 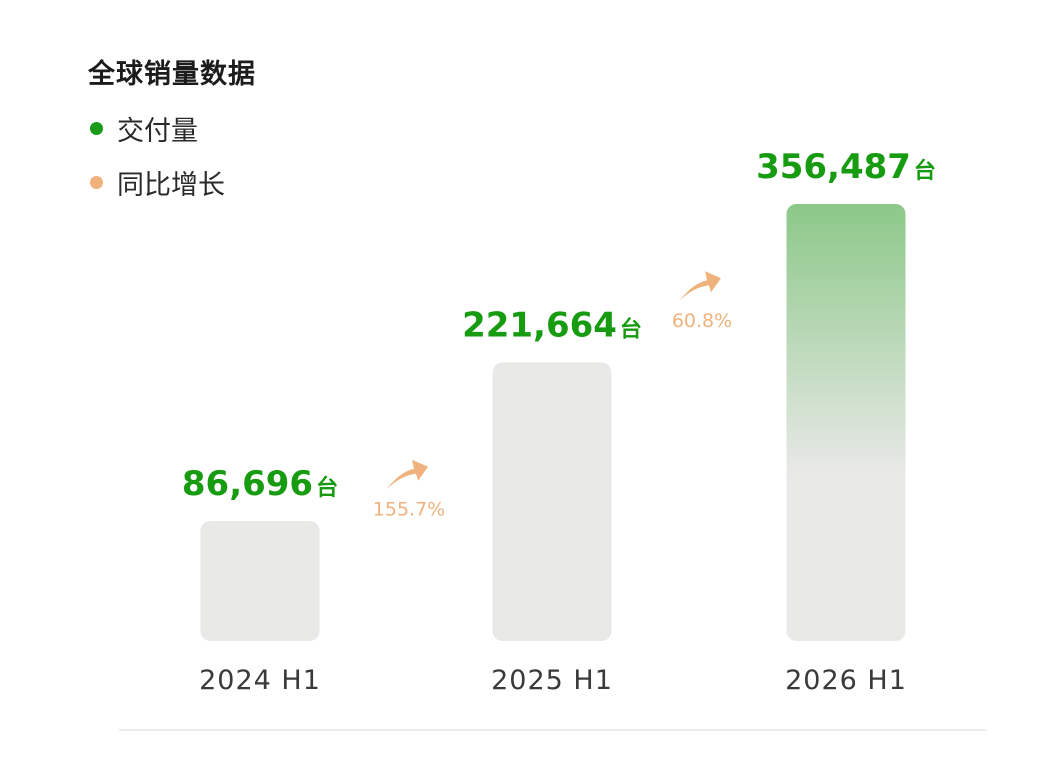 I want to click on value-number: 86,696, so click(x=247, y=484).